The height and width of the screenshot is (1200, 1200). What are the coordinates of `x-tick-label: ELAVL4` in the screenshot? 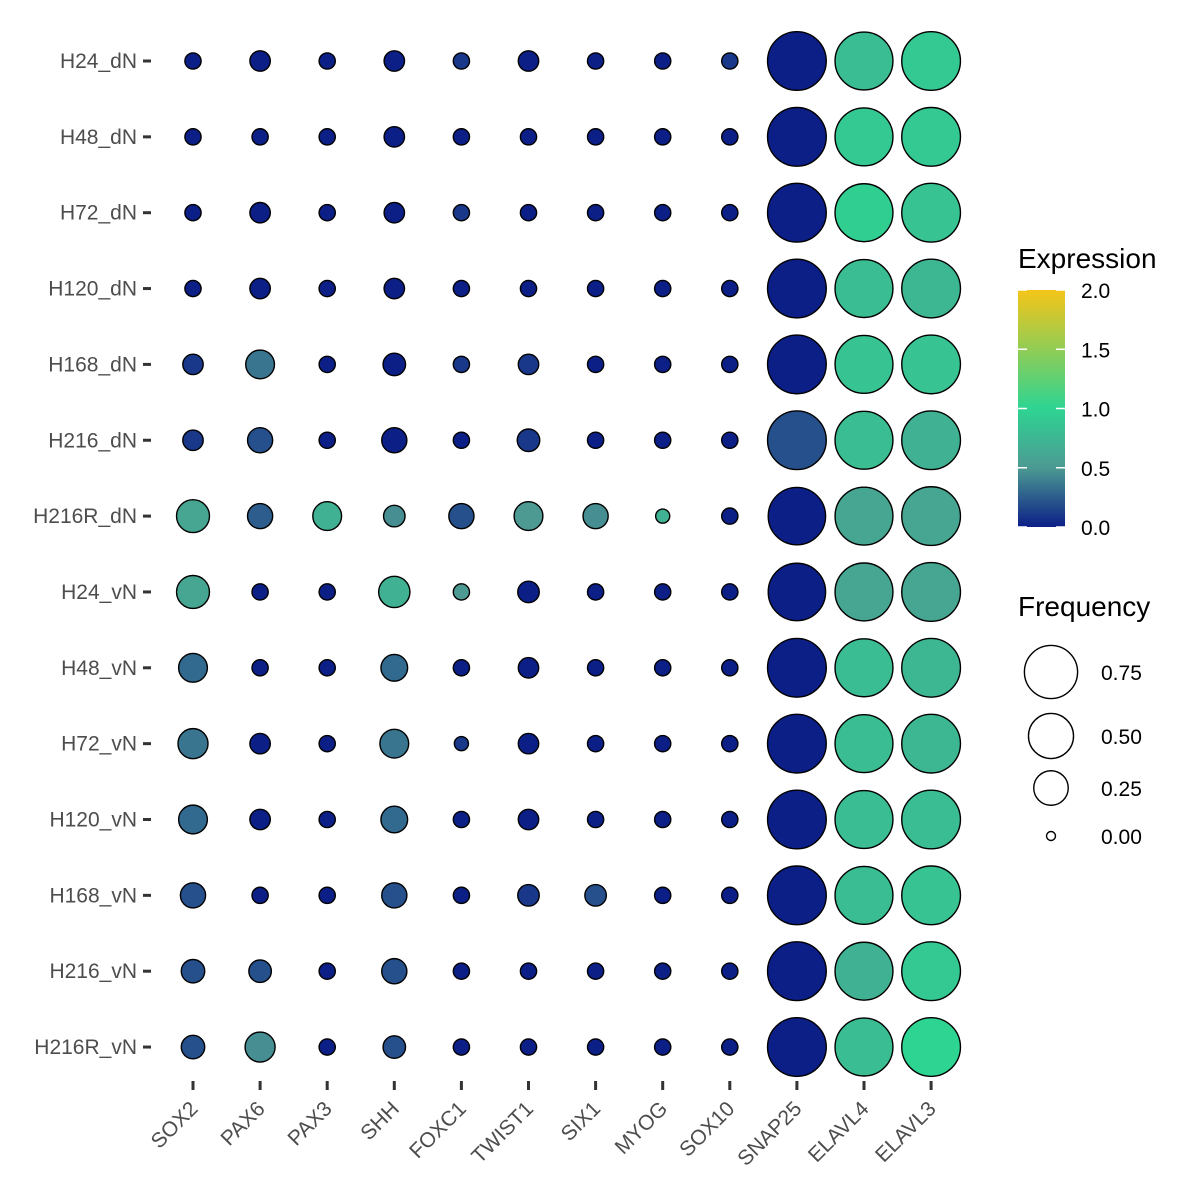 It's located at (839, 1132).